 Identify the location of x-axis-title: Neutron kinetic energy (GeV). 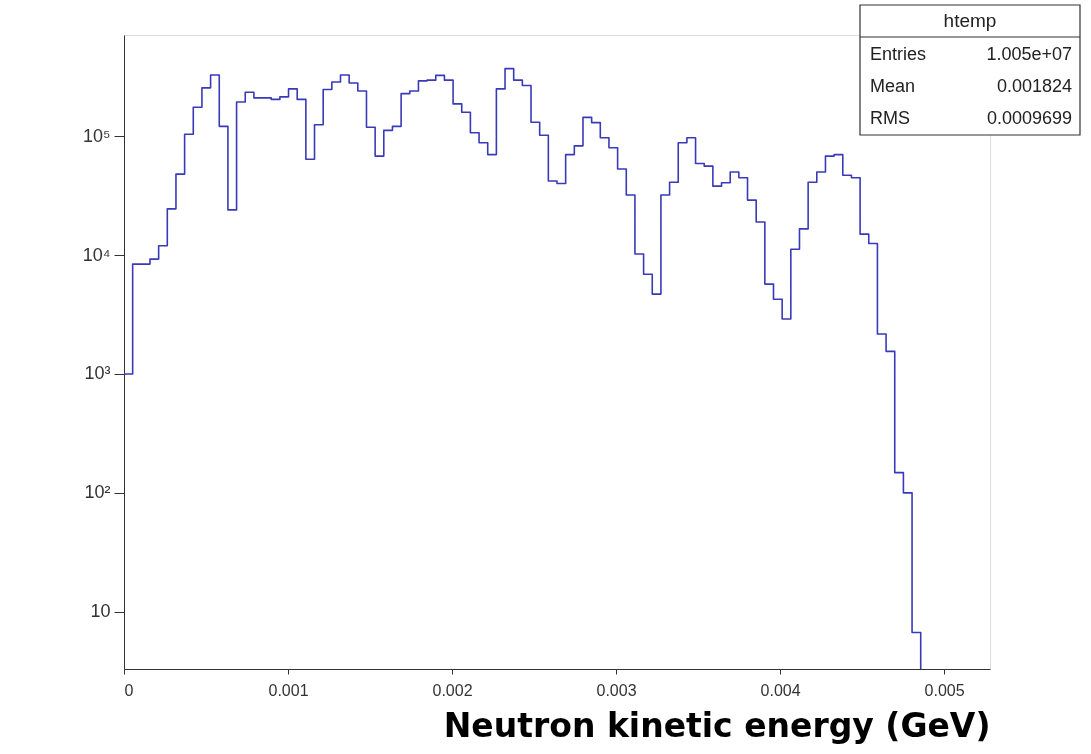
(717, 725).